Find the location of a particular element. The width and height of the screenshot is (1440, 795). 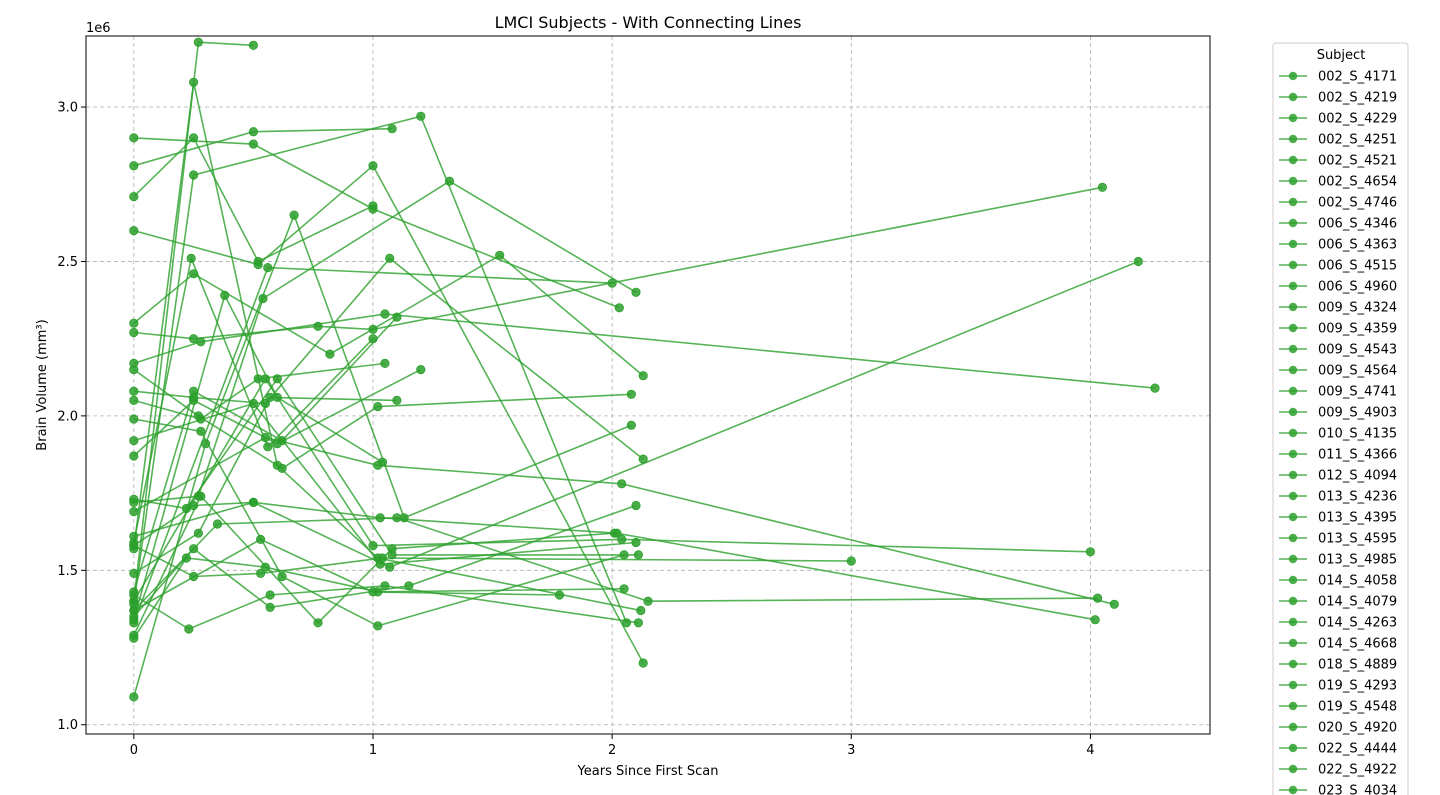

y-tick-label: 2.0 is located at coordinates (67, 416).